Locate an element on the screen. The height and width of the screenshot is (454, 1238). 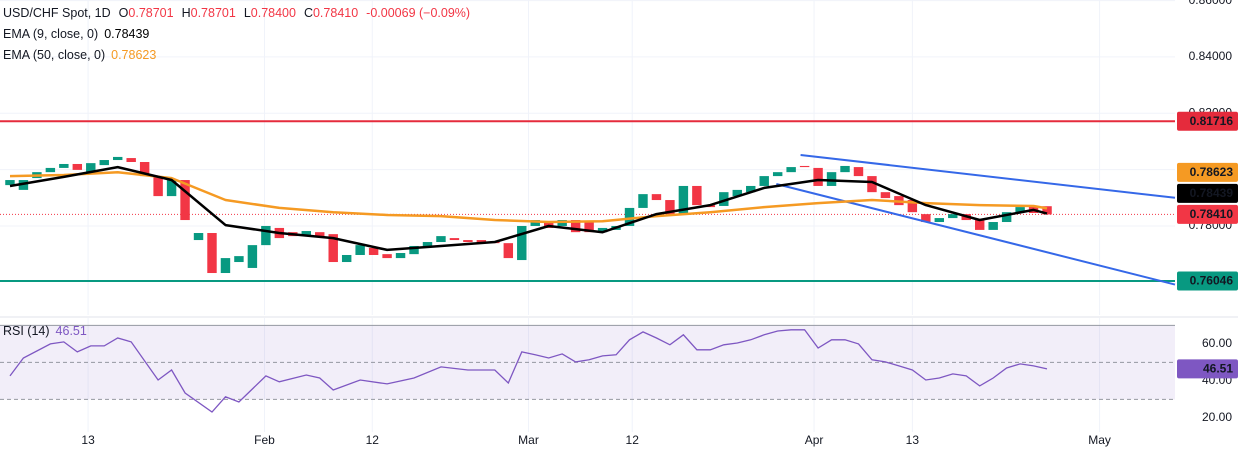
ema-line is located at coordinates (528, 197).